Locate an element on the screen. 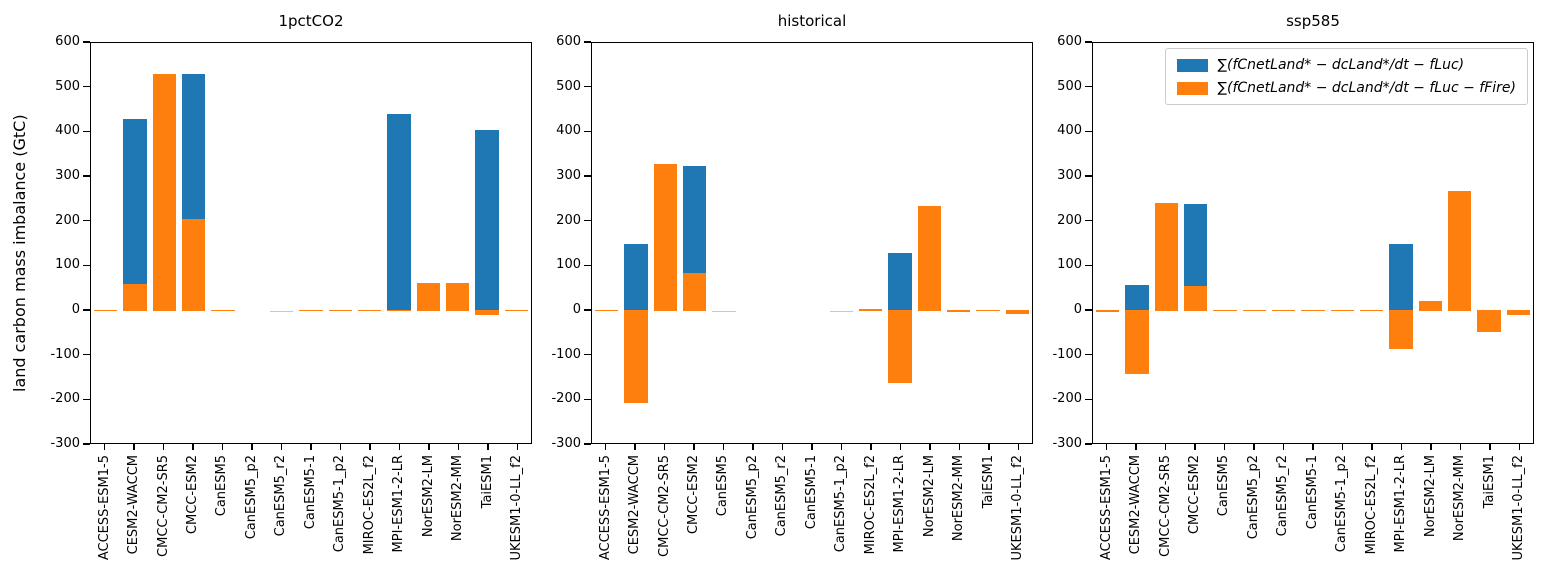 Image resolution: width=1551 pixels, height=578 pixels. y-tick-label: -300 is located at coordinates (1067, 443).